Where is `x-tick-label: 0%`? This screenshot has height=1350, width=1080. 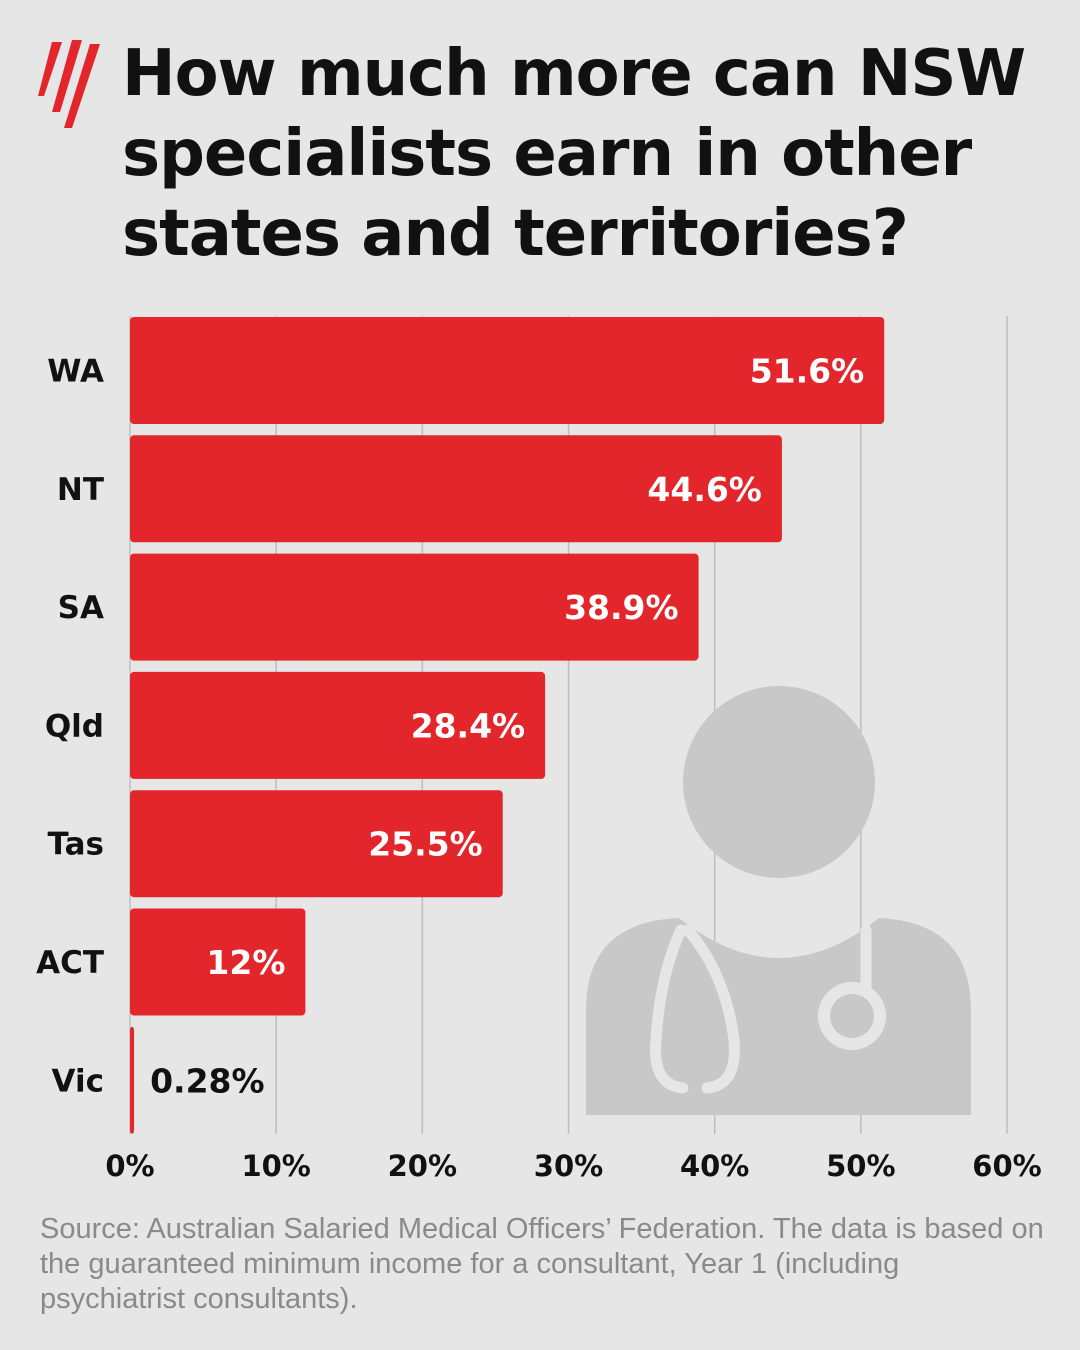
x-tick-label: 0% is located at coordinates (129, 1166).